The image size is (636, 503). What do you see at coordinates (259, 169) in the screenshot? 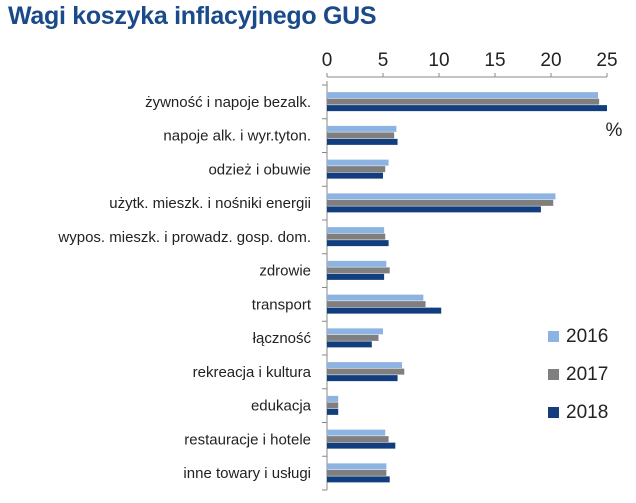
I see `category-label: odzież i obuwie` at bounding box center [259, 169].